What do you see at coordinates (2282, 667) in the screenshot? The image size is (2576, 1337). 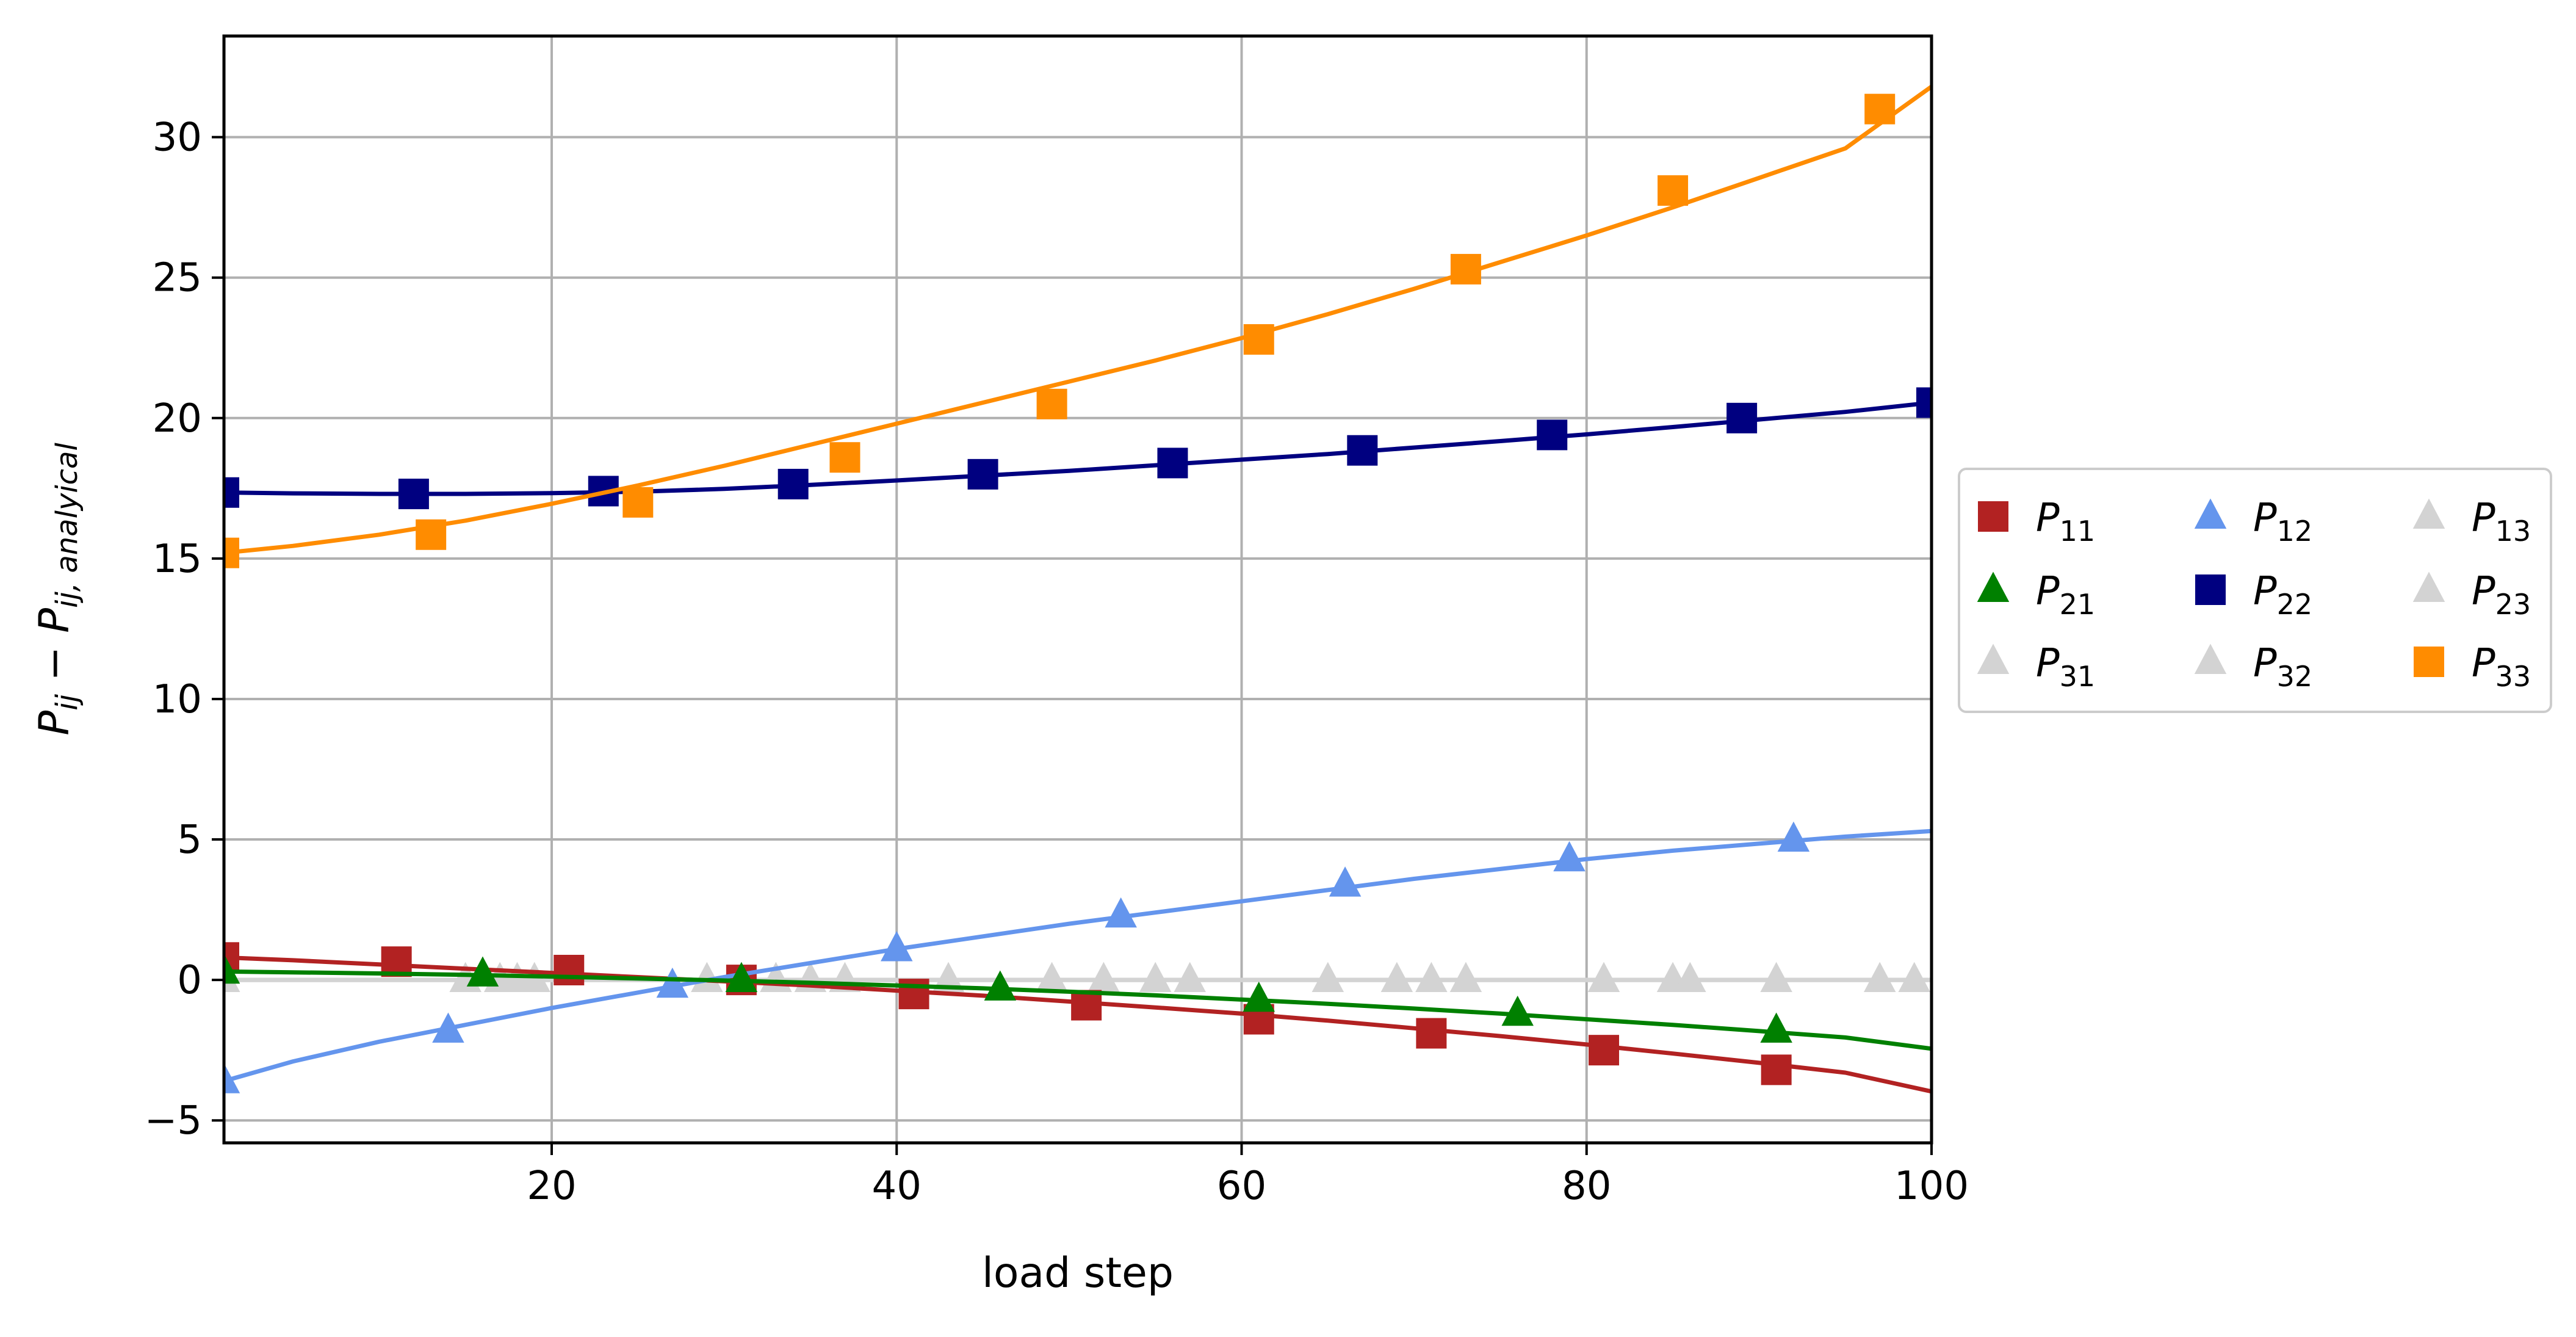 I see `legend-label: P32` at bounding box center [2282, 667].